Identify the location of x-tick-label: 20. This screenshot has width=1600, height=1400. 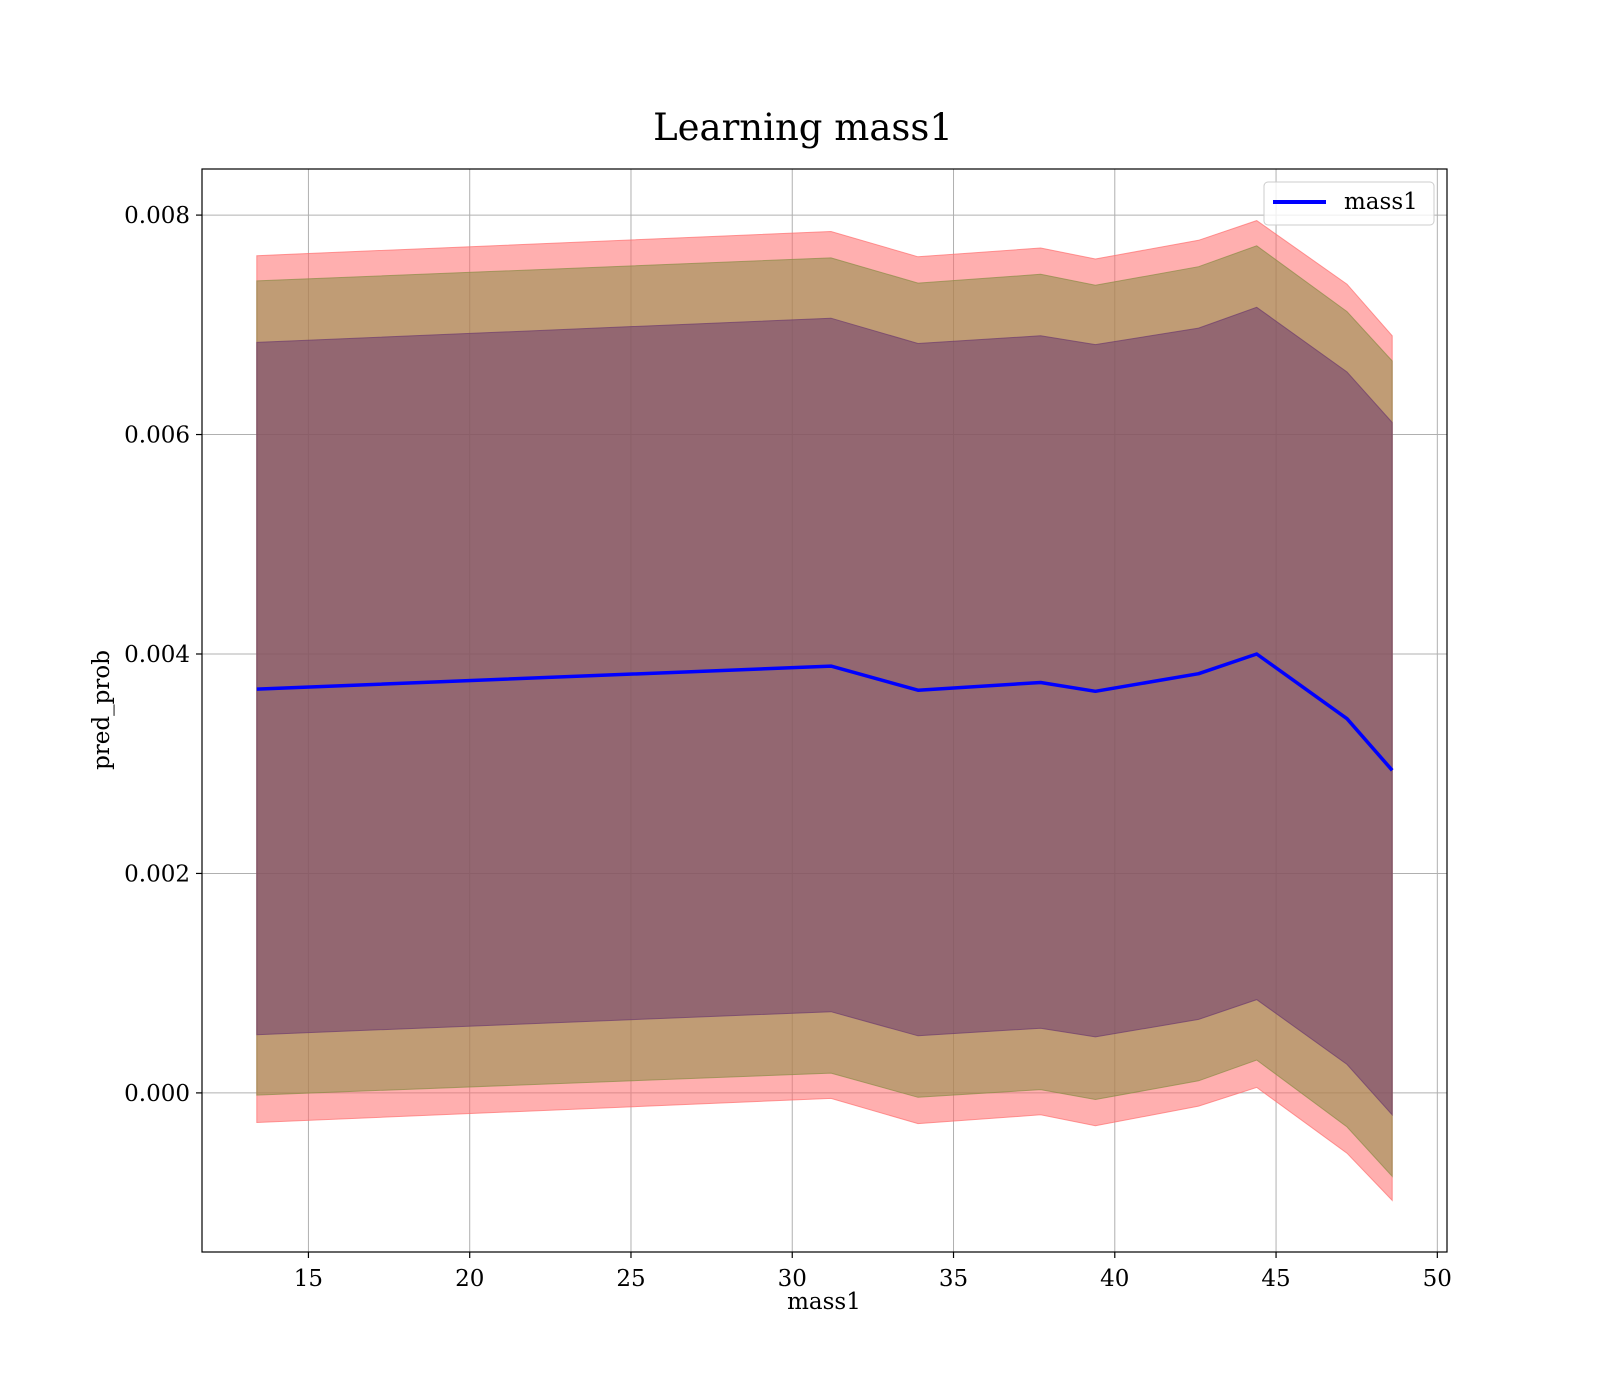
(469, 1279).